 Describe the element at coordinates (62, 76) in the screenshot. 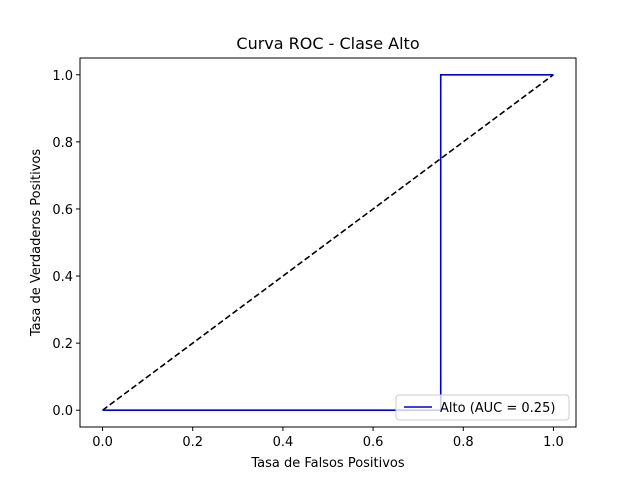

I see `y-tick-label: 1.0` at that location.